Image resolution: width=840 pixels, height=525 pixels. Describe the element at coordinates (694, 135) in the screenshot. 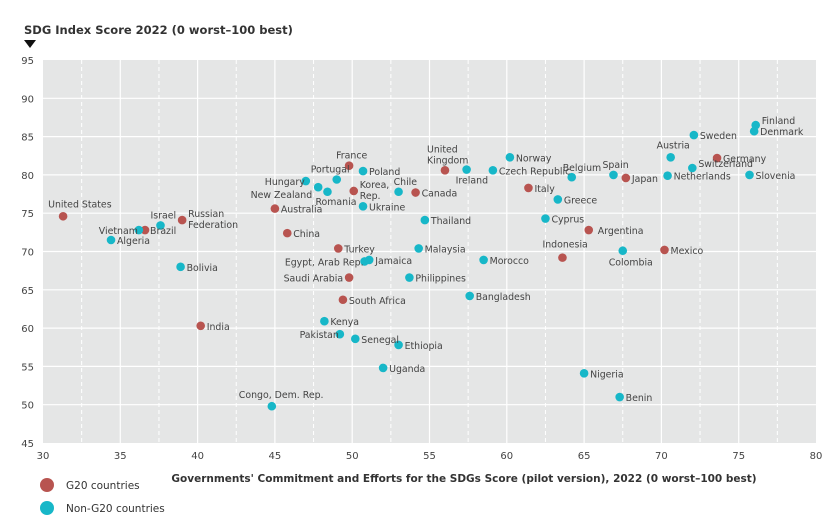

I see `data-point-sweden` at that location.